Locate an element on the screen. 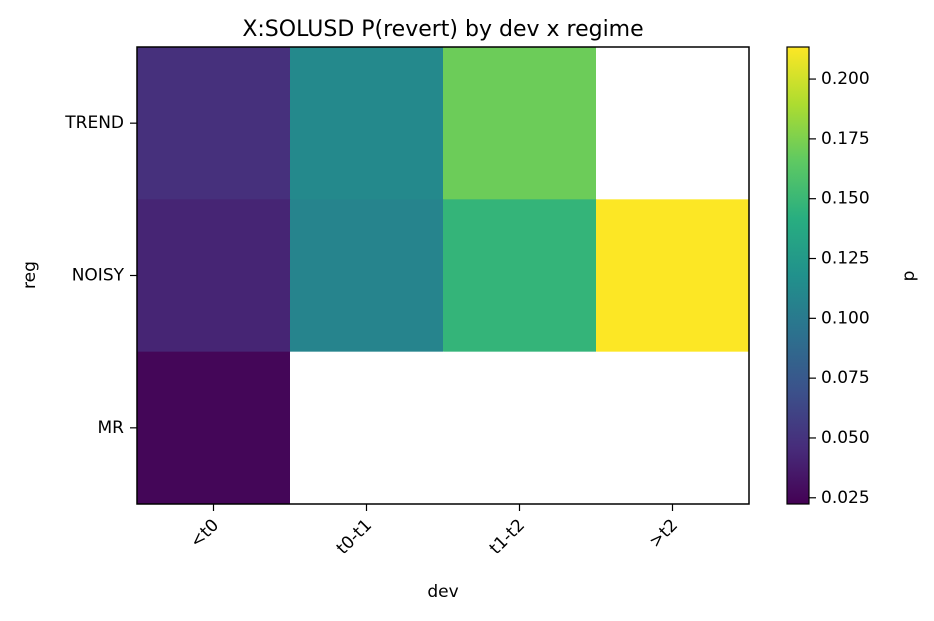  x-axis-label: dev is located at coordinates (442, 592).